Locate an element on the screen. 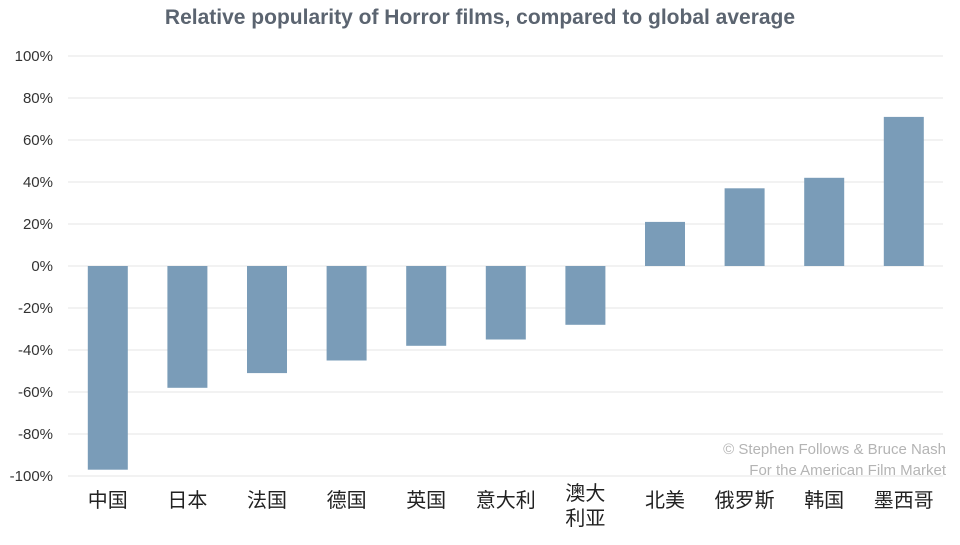 This screenshot has width=960, height=545. y-tick-label: 40% is located at coordinates (38, 182).